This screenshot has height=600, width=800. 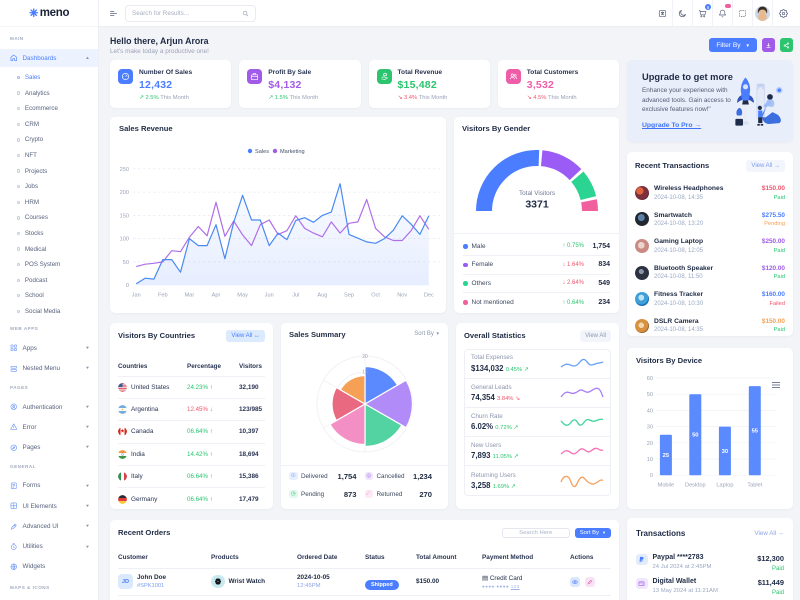 What do you see at coordinates (124, 216) in the screenshot?
I see `svg-text: 150` at bounding box center [124, 216].